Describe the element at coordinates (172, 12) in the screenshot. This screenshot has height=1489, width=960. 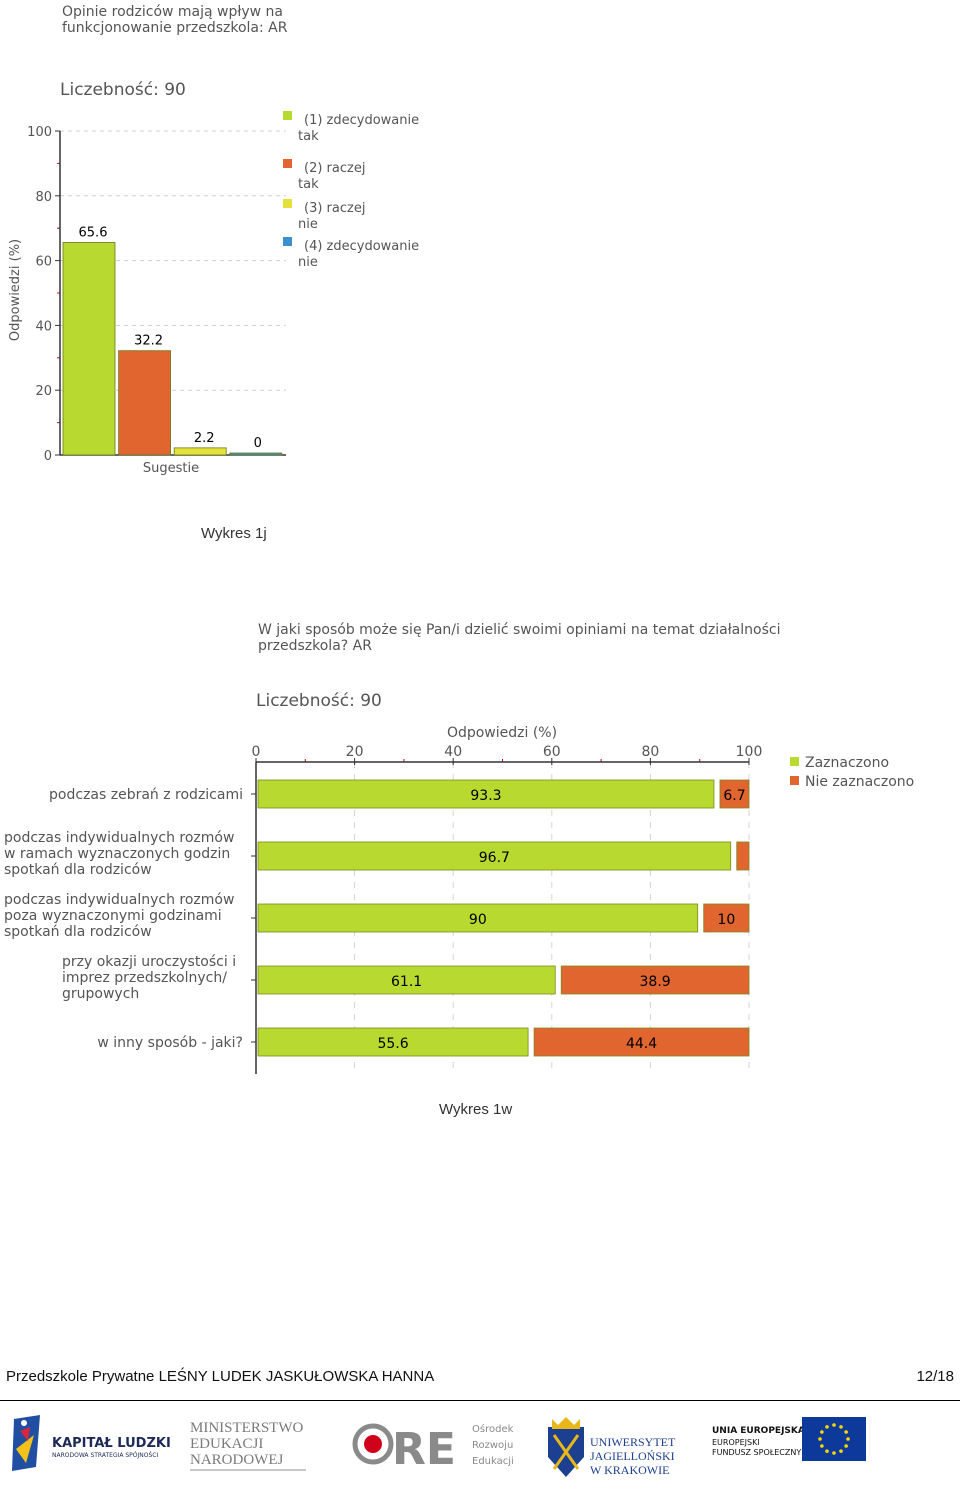
I see `chart1-title-line1: Opinie rodziców mają wpływ na` at that location.